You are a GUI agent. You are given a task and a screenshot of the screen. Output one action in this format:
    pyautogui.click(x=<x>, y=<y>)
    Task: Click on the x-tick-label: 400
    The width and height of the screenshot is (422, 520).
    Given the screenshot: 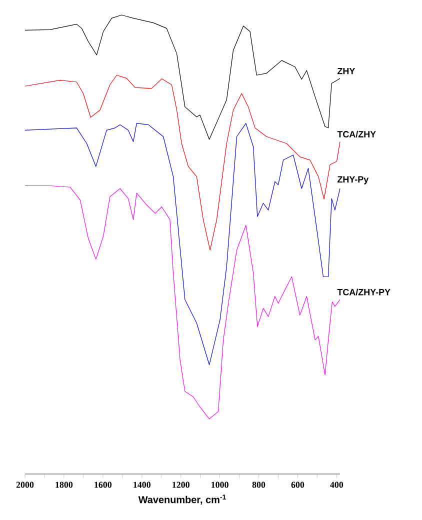 What is the action you would take?
    pyautogui.click(x=337, y=485)
    